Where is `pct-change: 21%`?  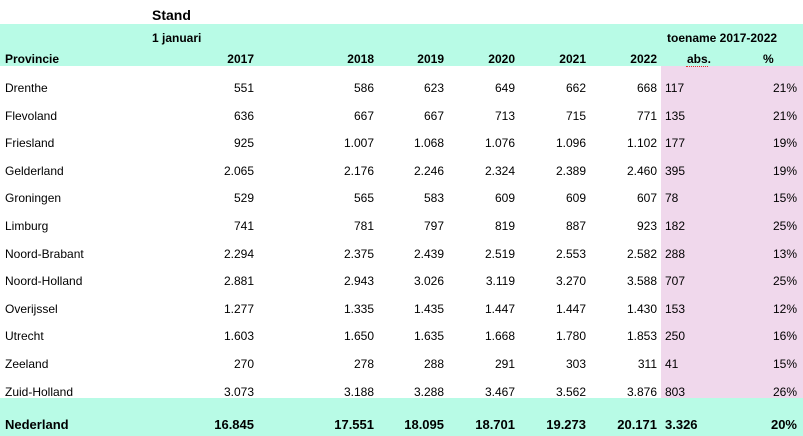
pct-change: 21% is located at coordinates (784, 115).